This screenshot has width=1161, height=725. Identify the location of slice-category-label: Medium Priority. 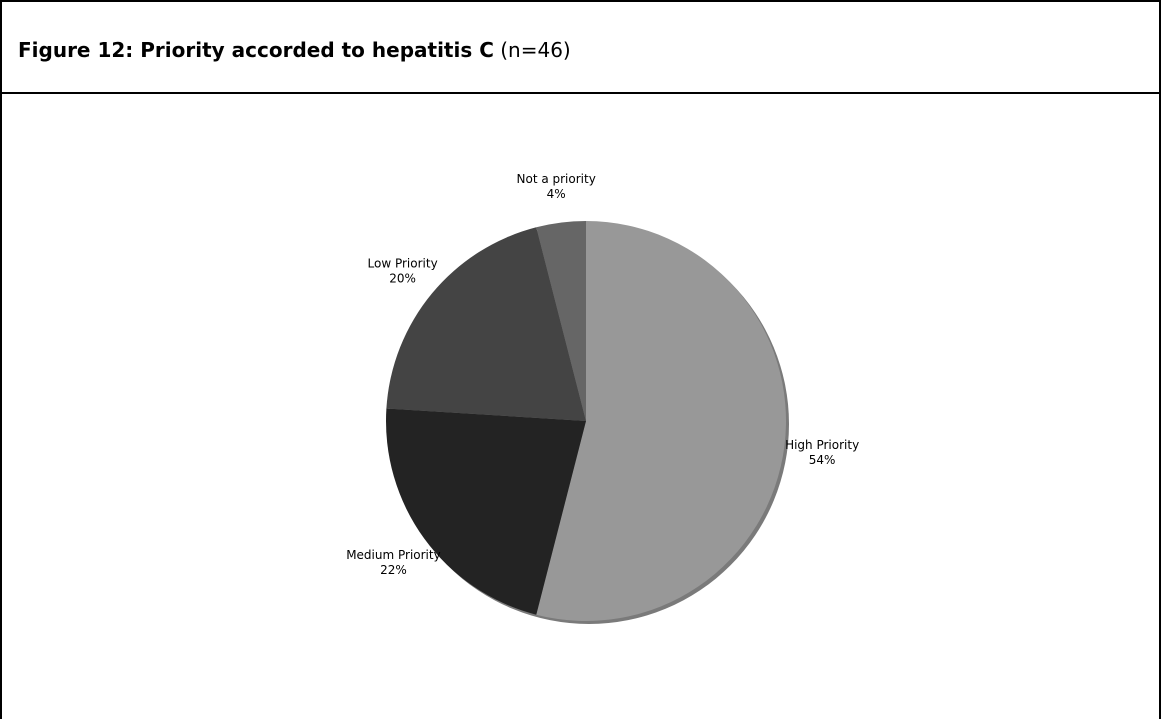
(393, 555).